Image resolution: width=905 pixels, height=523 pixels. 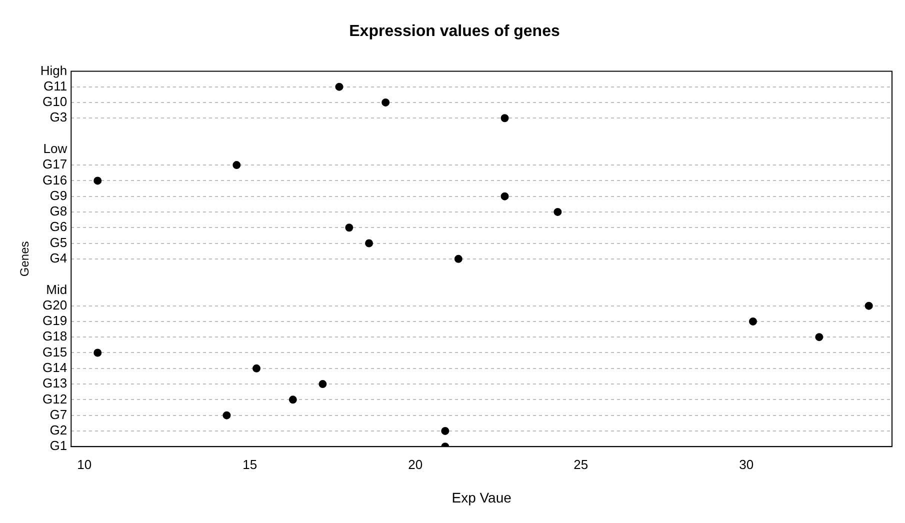 I want to click on x-tick-label: 10, so click(x=84, y=464).